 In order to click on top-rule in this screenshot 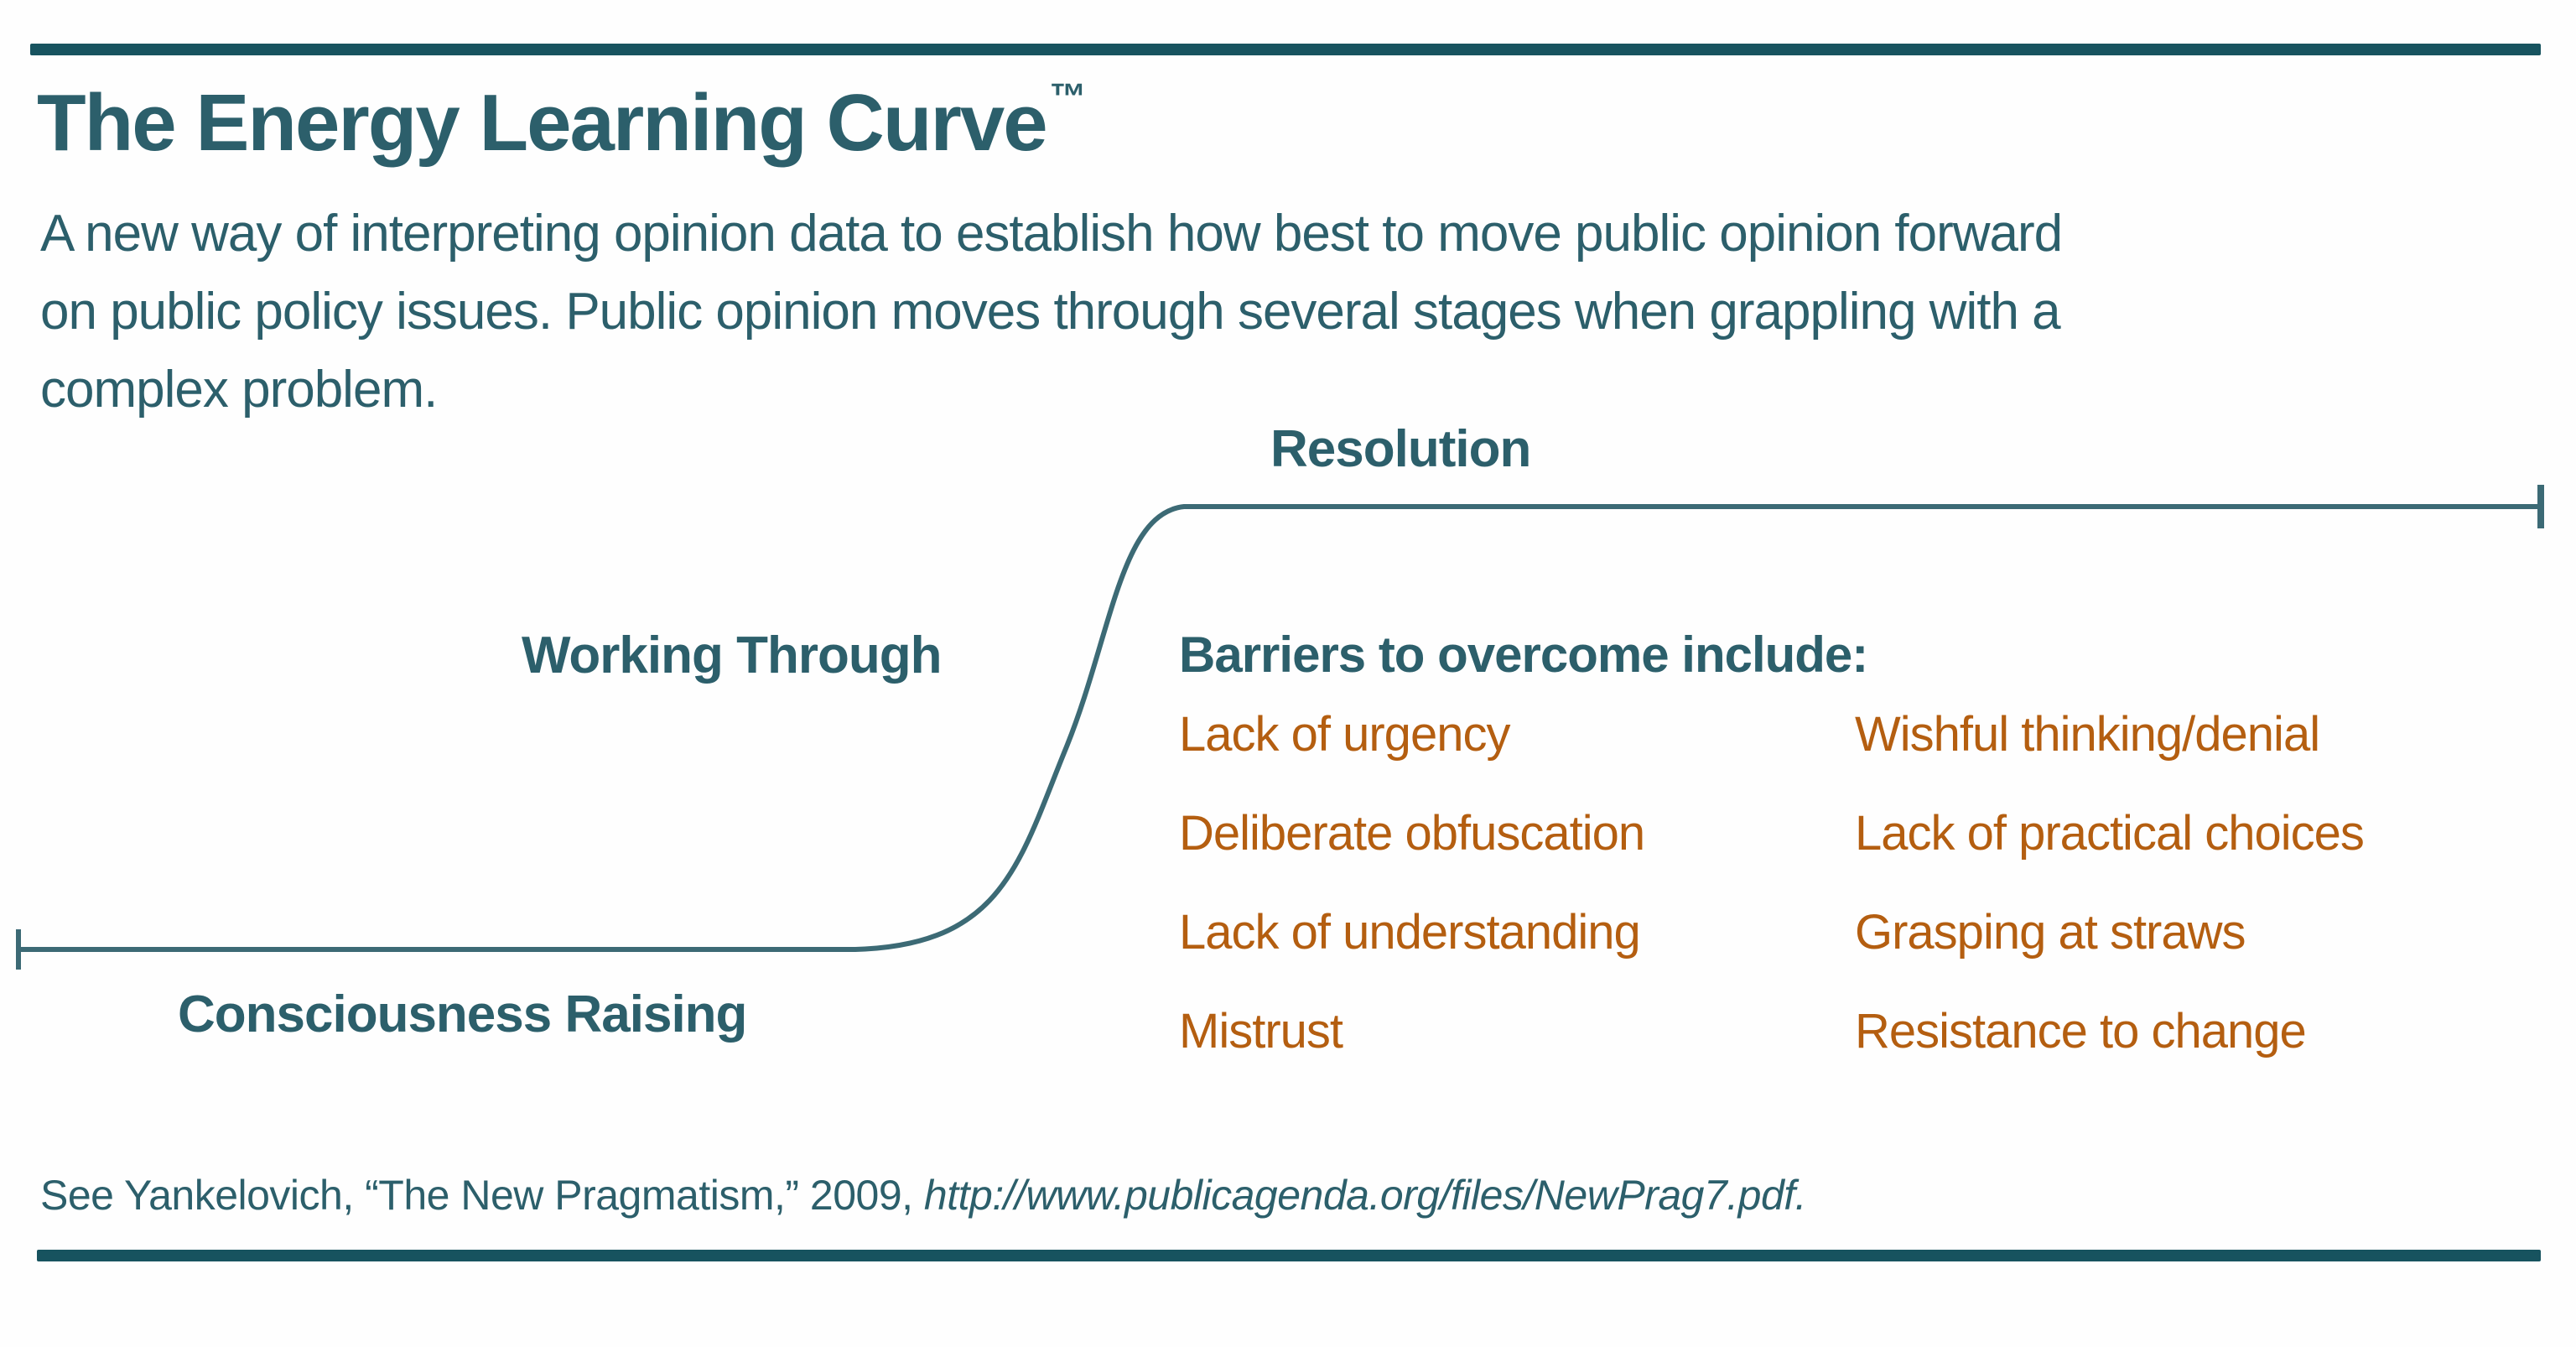, I will do `click(1285, 49)`.